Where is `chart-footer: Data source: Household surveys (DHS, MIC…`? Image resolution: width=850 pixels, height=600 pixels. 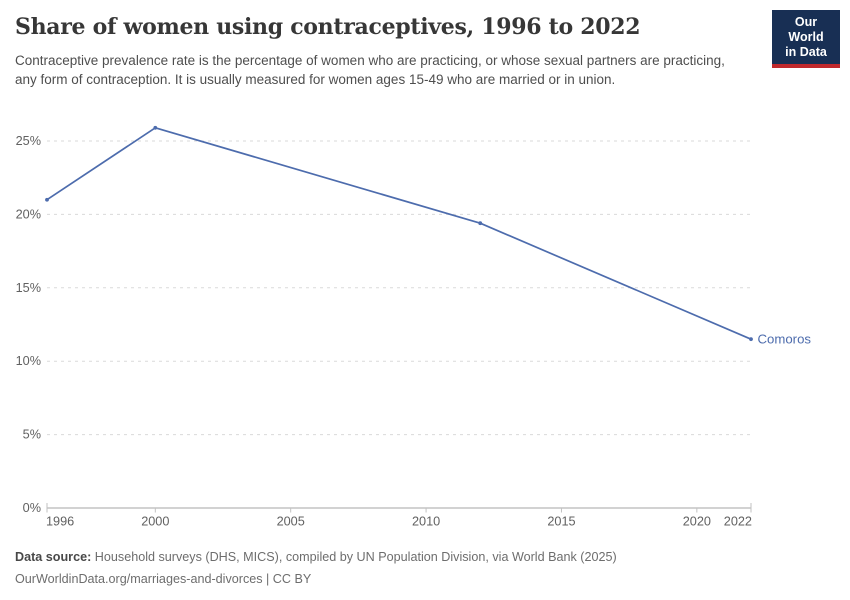 chart-footer: Data source: Household surveys (DHS, MIC… is located at coordinates (316, 568).